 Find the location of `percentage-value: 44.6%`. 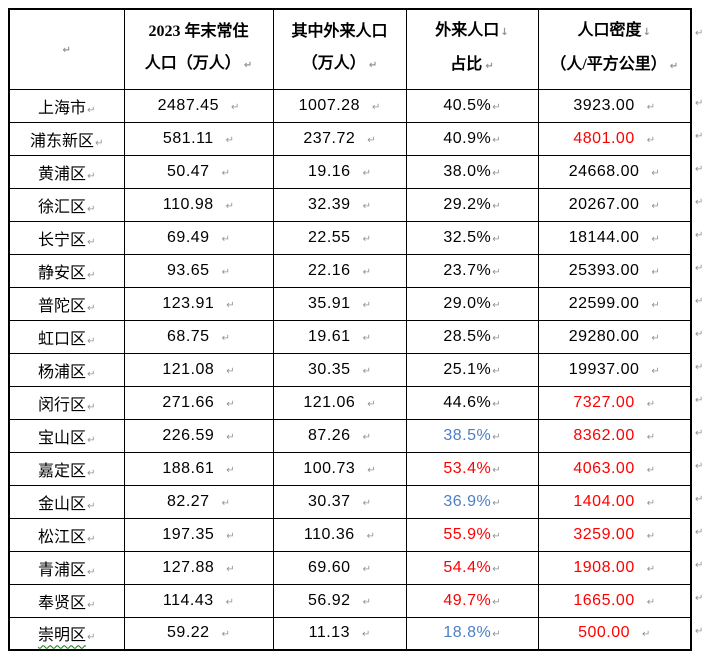

percentage-value: 44.6% is located at coordinates (467, 402).